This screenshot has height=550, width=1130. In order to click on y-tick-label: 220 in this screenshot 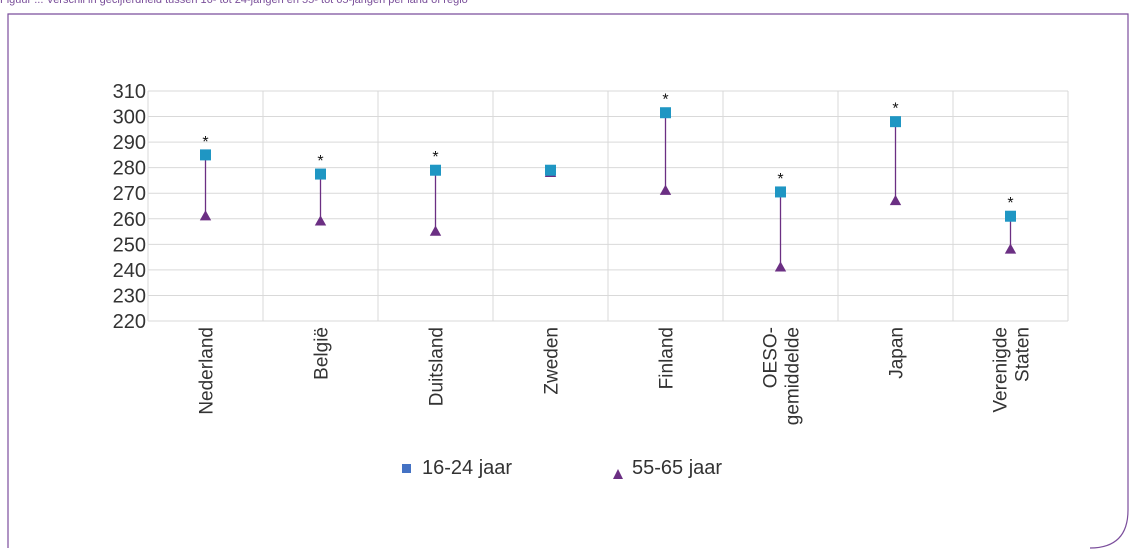, I will do `click(129, 322)`.